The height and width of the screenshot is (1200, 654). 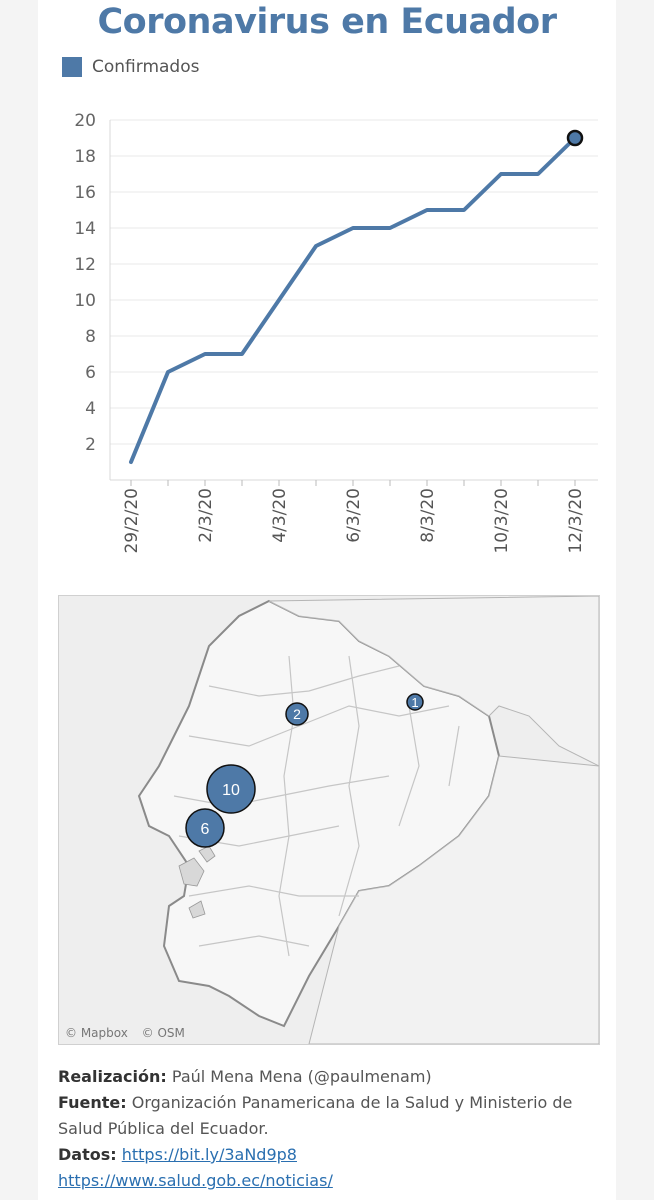 What do you see at coordinates (90, 337) in the screenshot?
I see `y-tick-label: 8` at bounding box center [90, 337].